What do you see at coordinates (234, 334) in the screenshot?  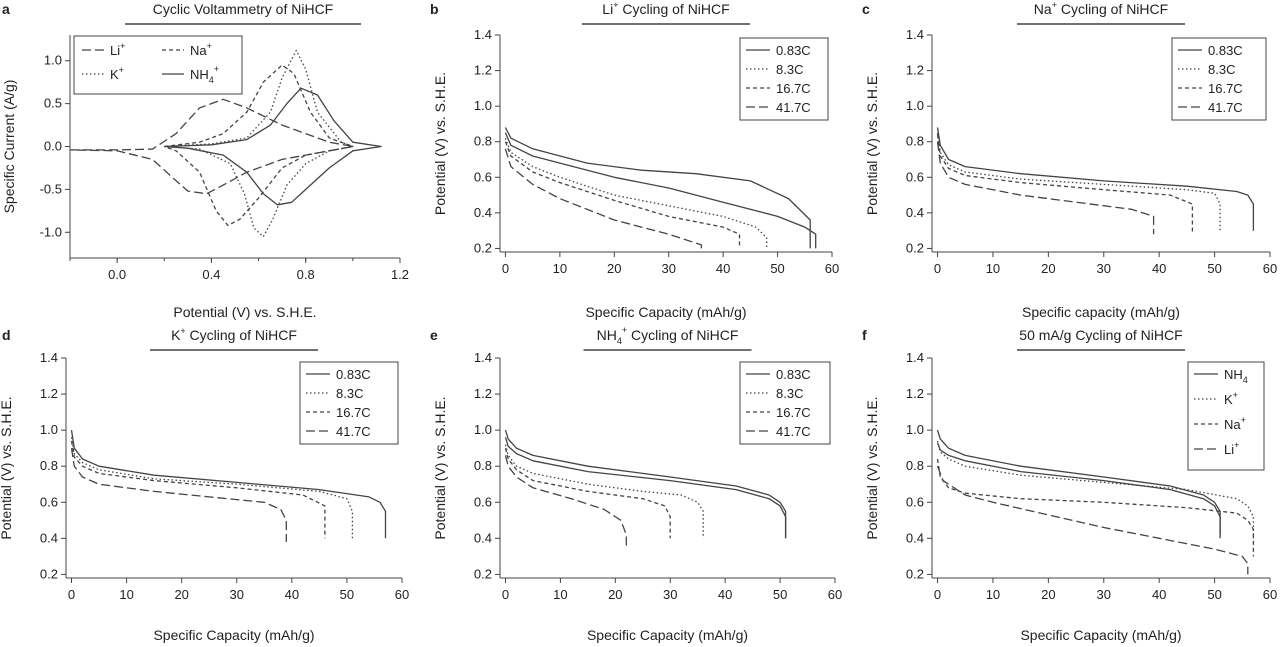 I see `chart-title: K+ Cycling of NiHCF` at bounding box center [234, 334].